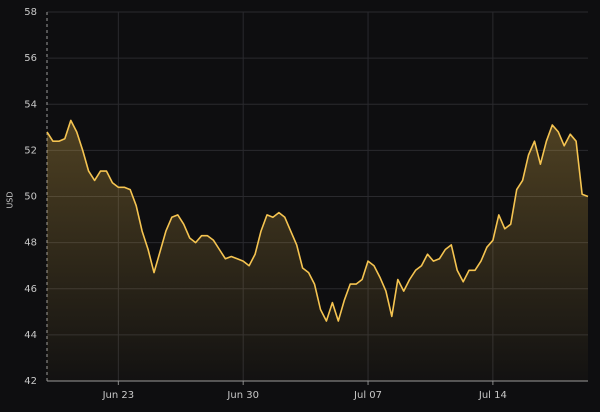 The image size is (600, 412). Describe the element at coordinates (30, 289) in the screenshot. I see `y-tick-label: 46` at that location.